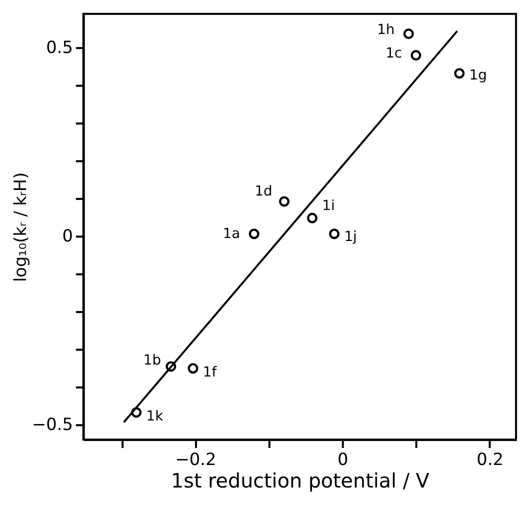 The image size is (521, 506). I want to click on annotation: 1k, so click(155, 416).